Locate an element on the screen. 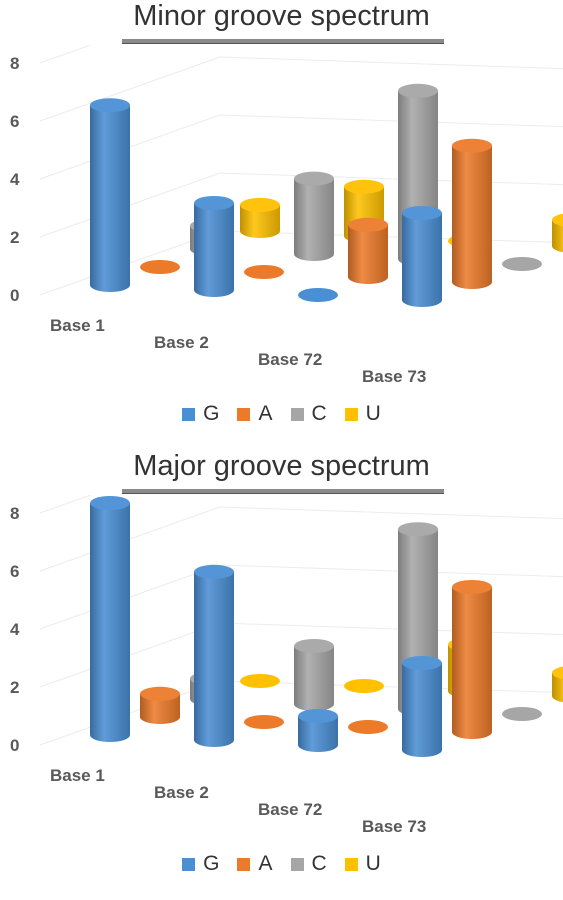 Image resolution: width=563 pixels, height=900 pixels. legend-item-g: G is located at coordinates (200, 414).